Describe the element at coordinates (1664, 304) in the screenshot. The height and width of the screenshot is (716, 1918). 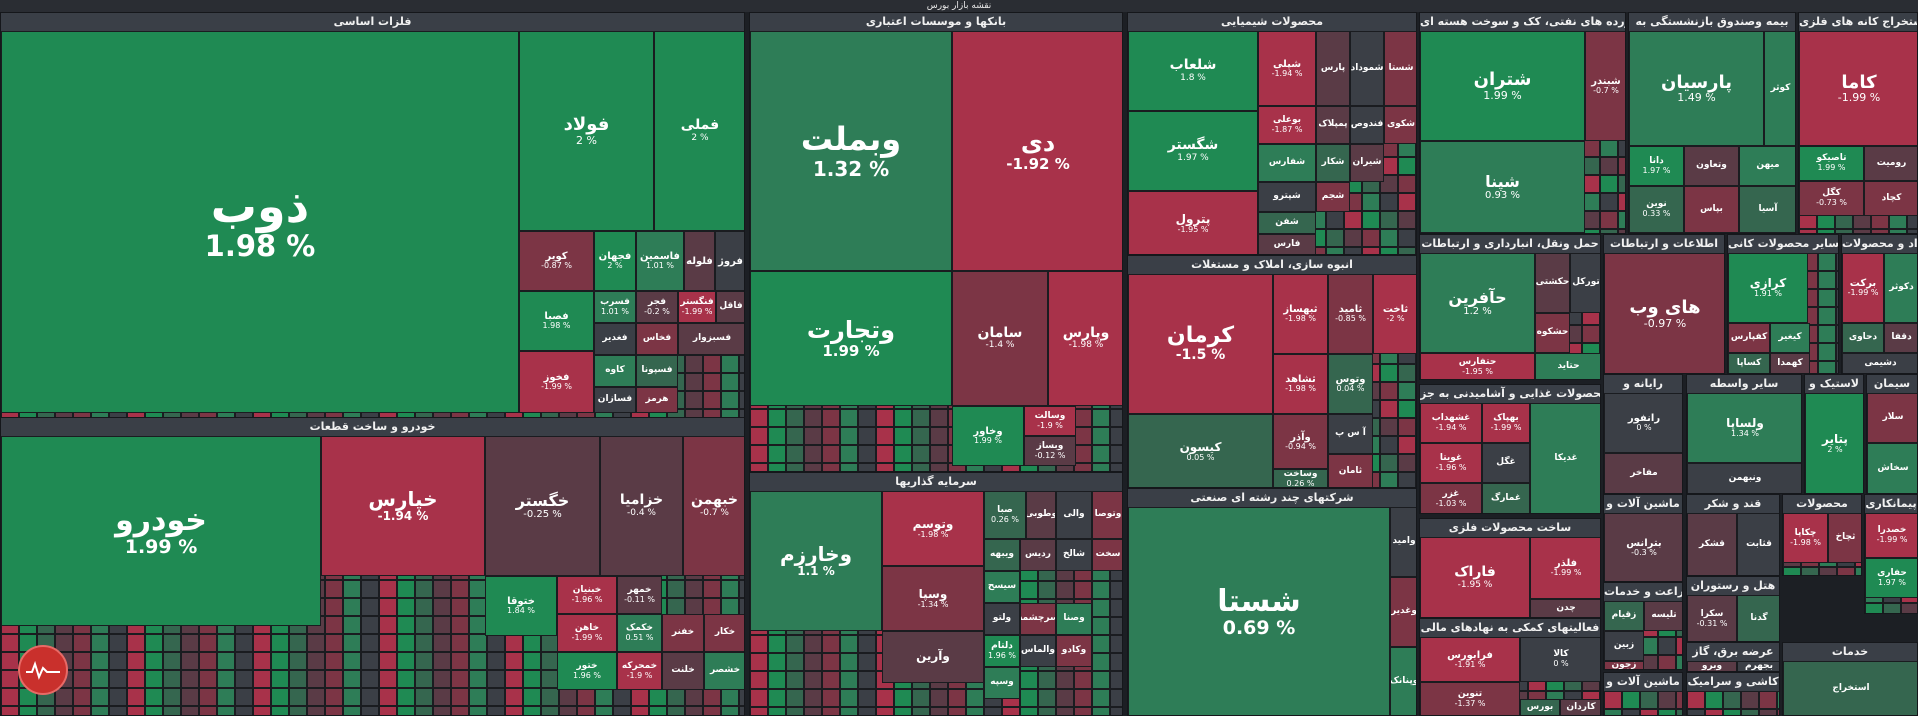
I see `sector-11: اطلاعات و ارتباطات های وب -0.97 %` at that location.